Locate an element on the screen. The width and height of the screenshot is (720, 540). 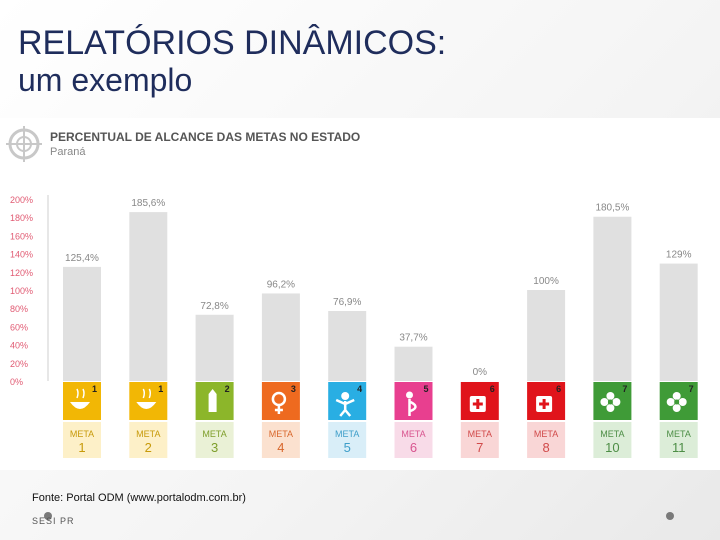
y-tick-label: 60% is located at coordinates (19, 327).